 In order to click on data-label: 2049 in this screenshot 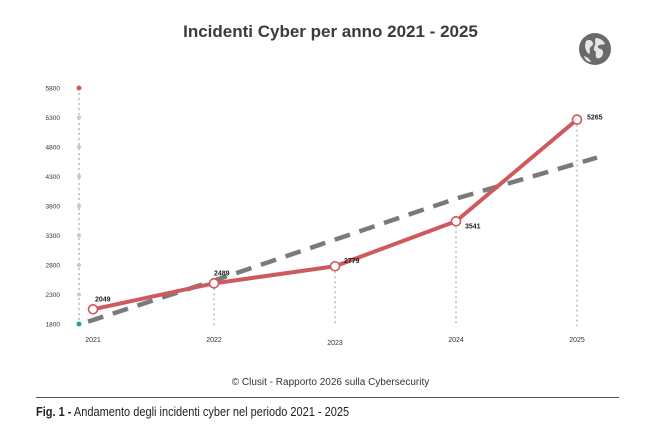, I will do `click(103, 299)`.